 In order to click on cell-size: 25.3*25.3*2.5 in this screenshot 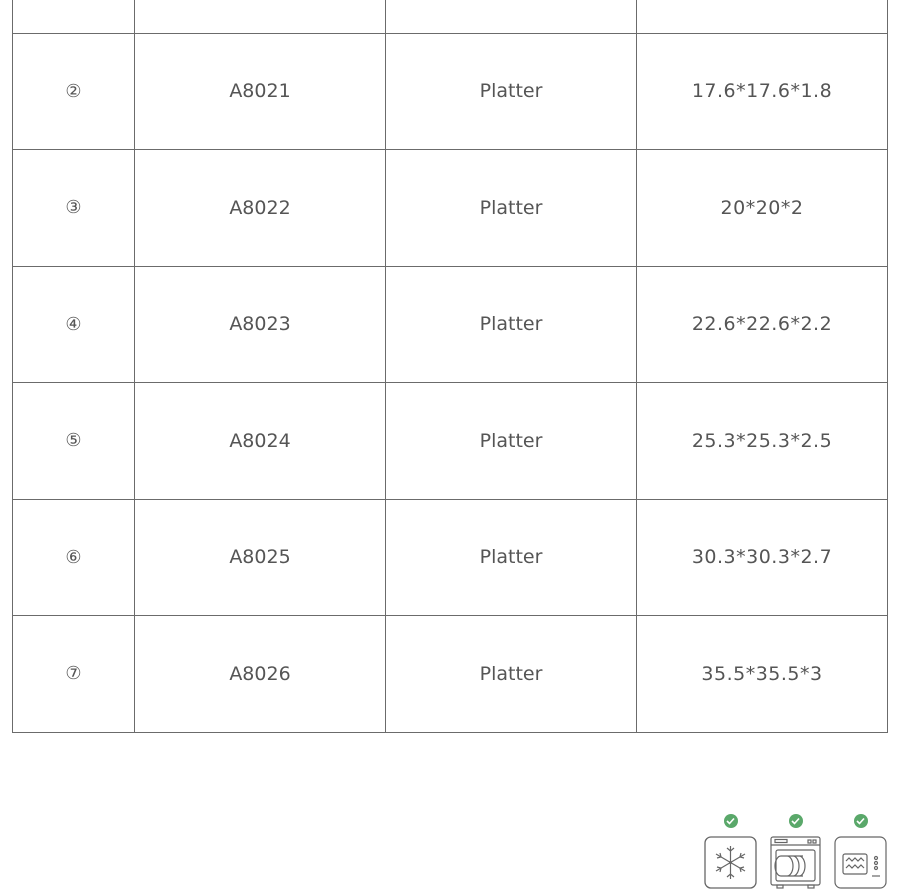, I will do `click(762, 441)`.